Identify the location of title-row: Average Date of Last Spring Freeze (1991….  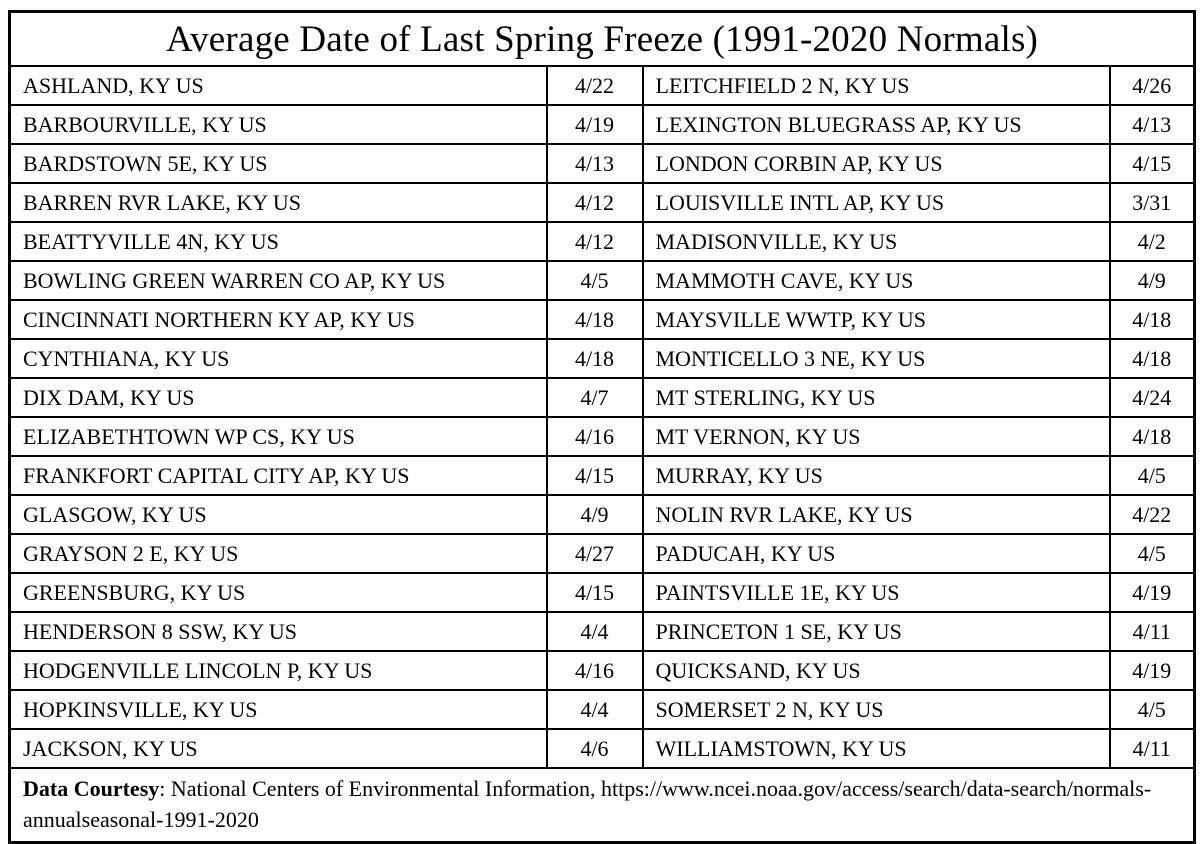
(602, 38).